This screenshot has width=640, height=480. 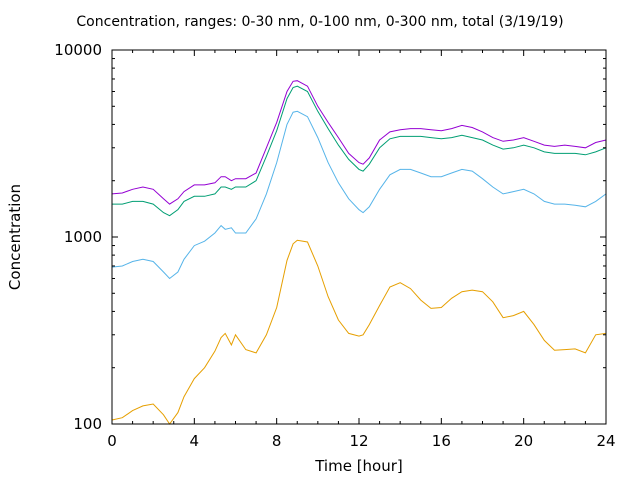 What do you see at coordinates (605, 441) in the screenshot?
I see `x-tick-label: 24` at bounding box center [605, 441].